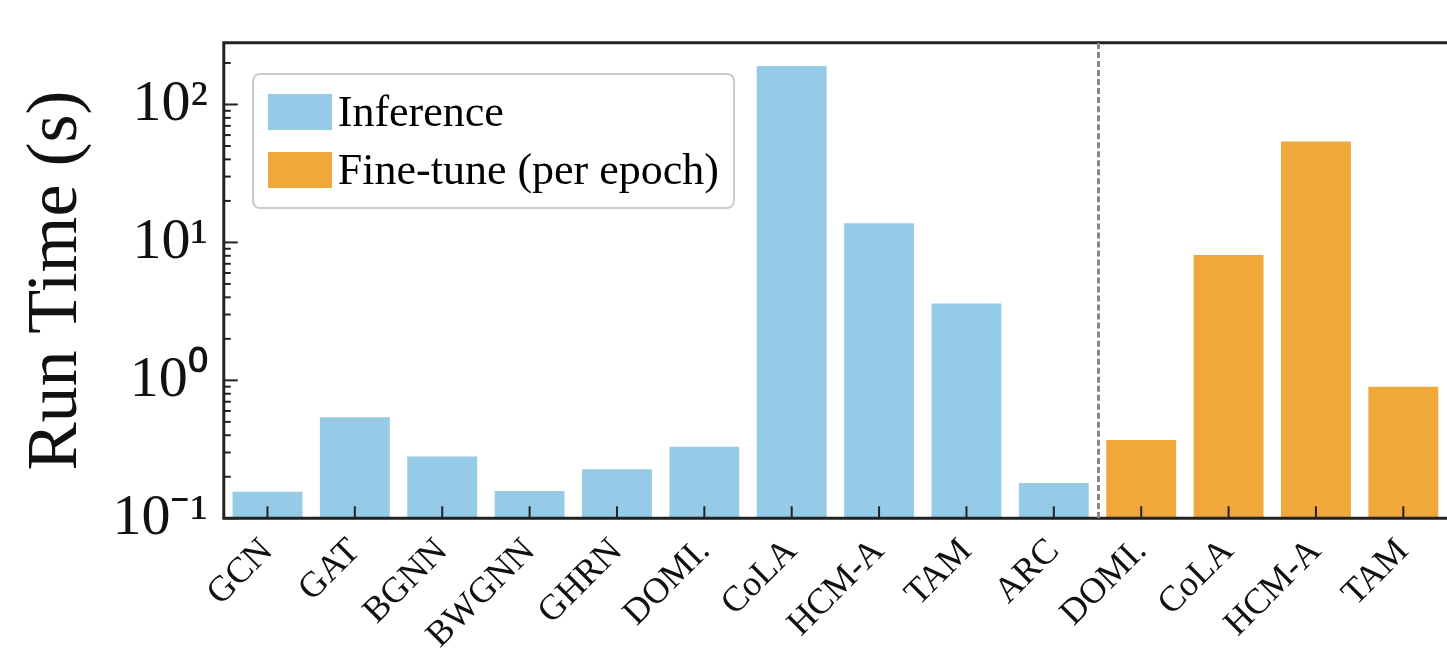 The image size is (1447, 661). What do you see at coordinates (420, 111) in the screenshot?
I see `legend-label: Inference` at bounding box center [420, 111].